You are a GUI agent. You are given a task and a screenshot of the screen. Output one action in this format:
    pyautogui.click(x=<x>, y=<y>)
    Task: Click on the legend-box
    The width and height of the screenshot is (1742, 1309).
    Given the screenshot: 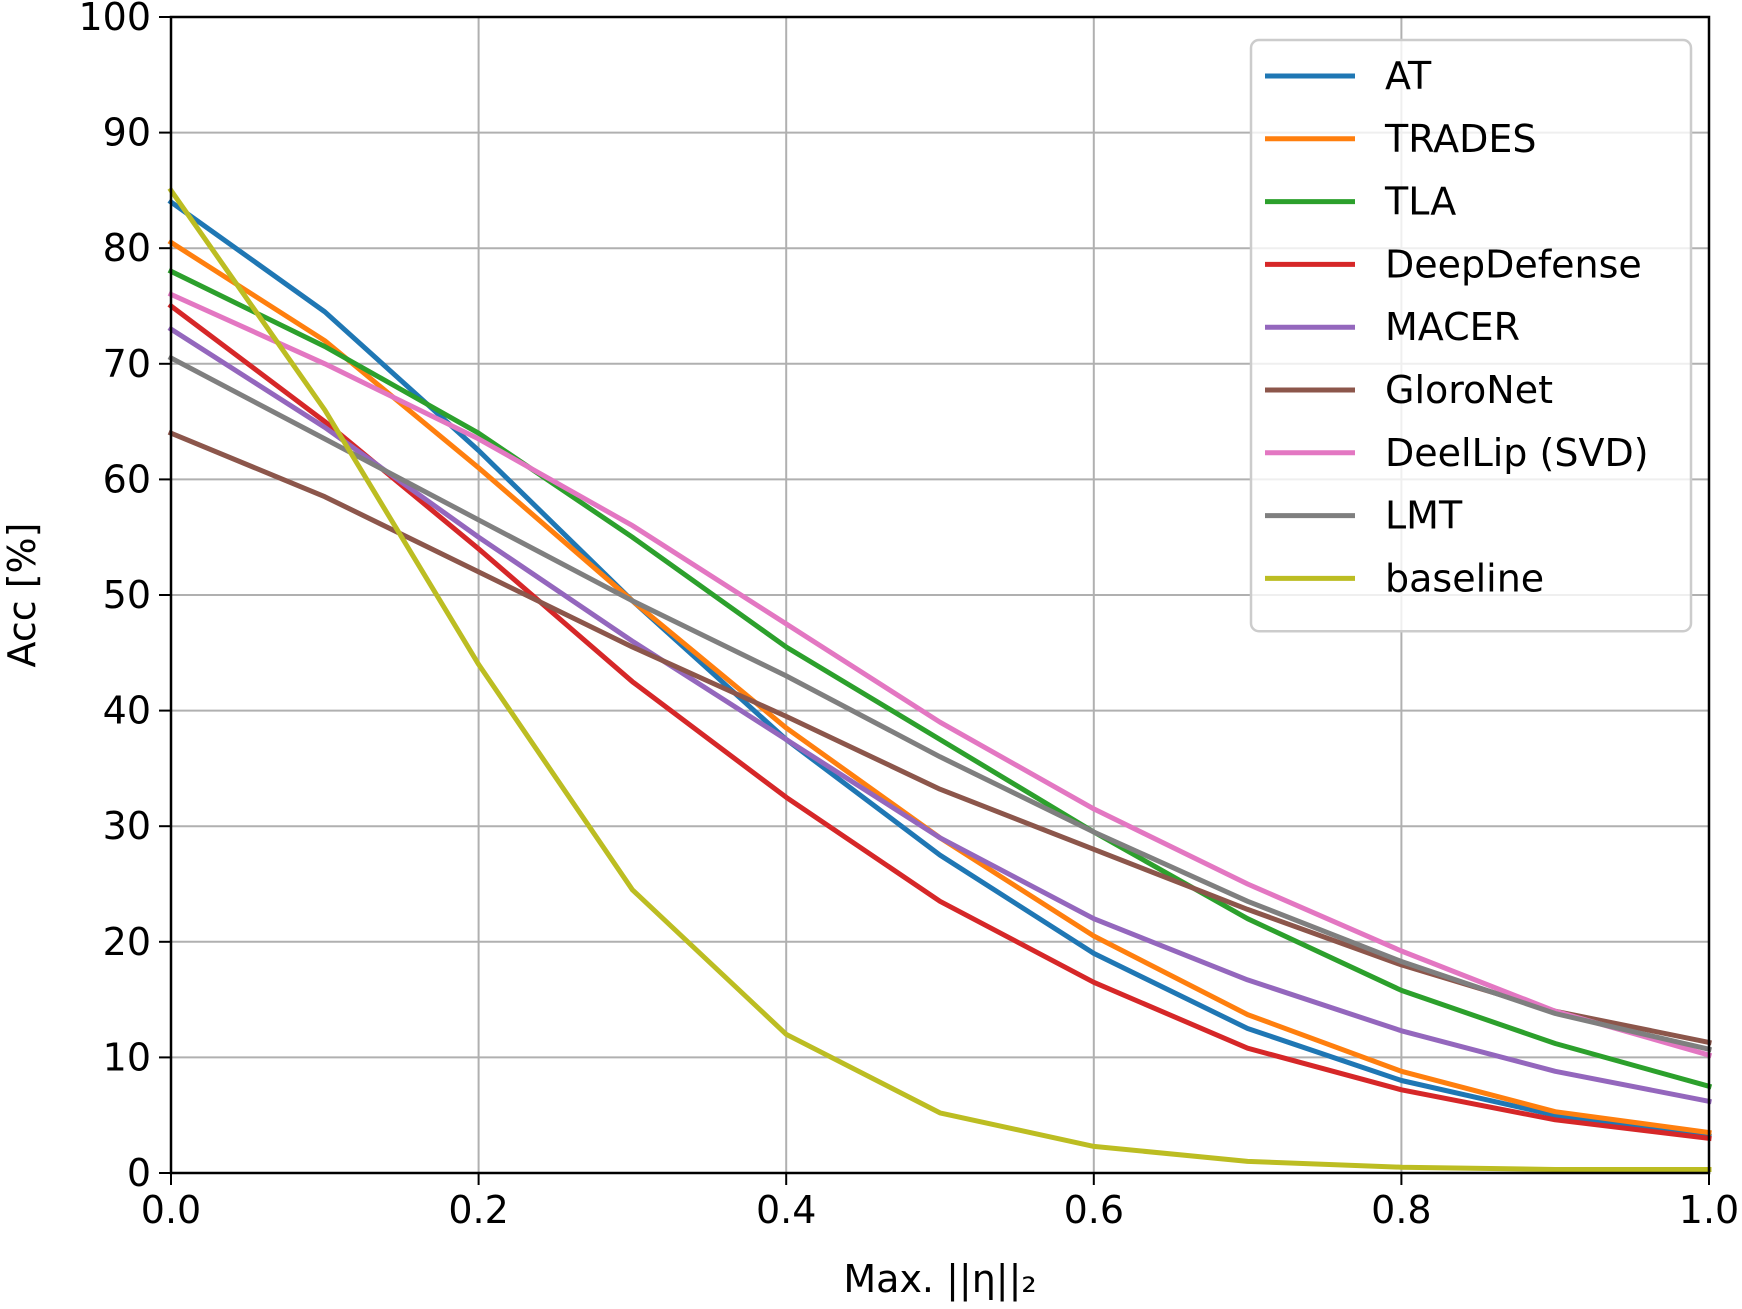 What is the action you would take?
    pyautogui.click(x=1471, y=335)
    